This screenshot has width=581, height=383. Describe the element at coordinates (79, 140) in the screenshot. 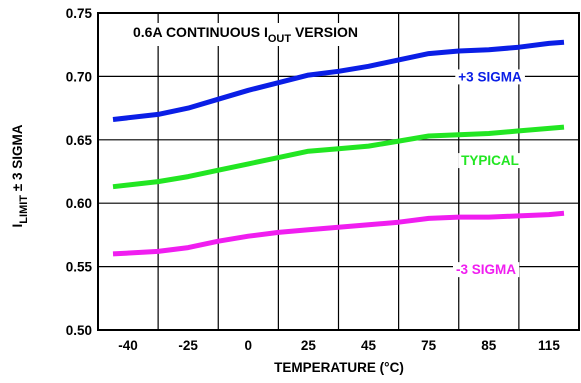

I see `y-tick-label: 0.65` at that location.